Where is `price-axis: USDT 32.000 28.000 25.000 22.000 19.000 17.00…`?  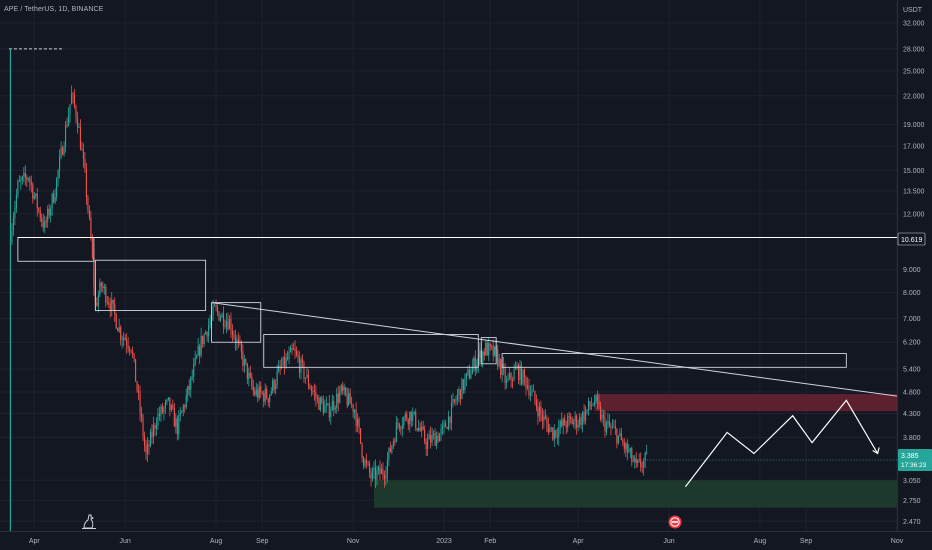 price-axis: USDT 32.000 28.000 25.000 22.000 19.000 17.00… is located at coordinates (911, 265).